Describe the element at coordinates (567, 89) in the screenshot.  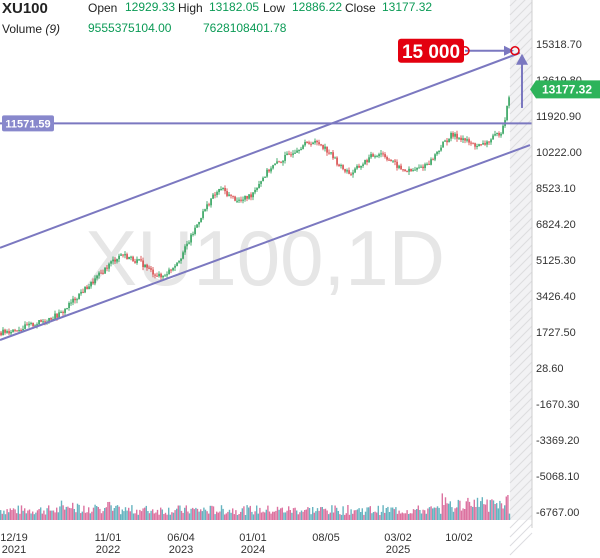
I see `last-price-text: 13177.32` at that location.